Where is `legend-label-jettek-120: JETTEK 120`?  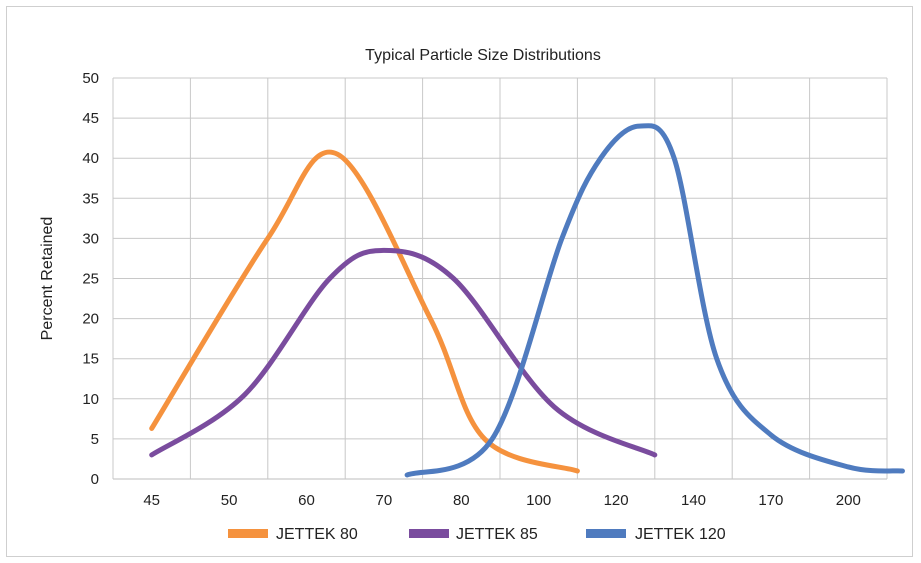
legend-label-jettek-120: JETTEK 120 is located at coordinates (680, 534).